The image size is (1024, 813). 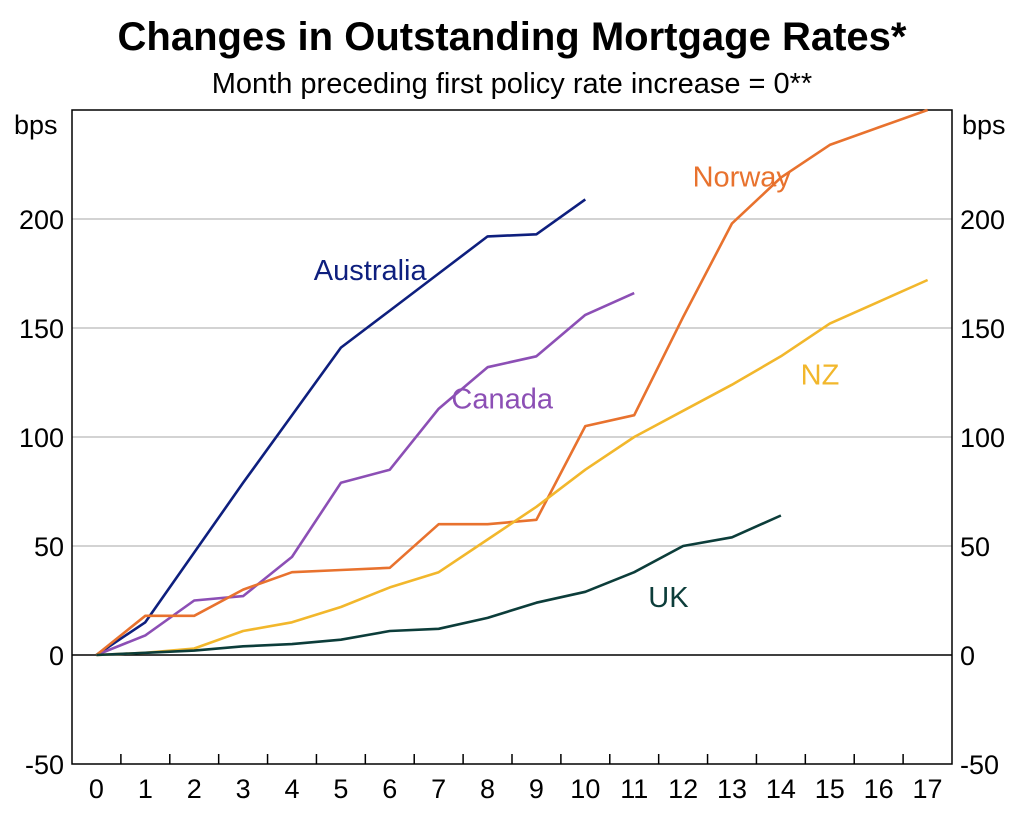 I want to click on y-tick-right-150: 150, so click(x=982, y=329).